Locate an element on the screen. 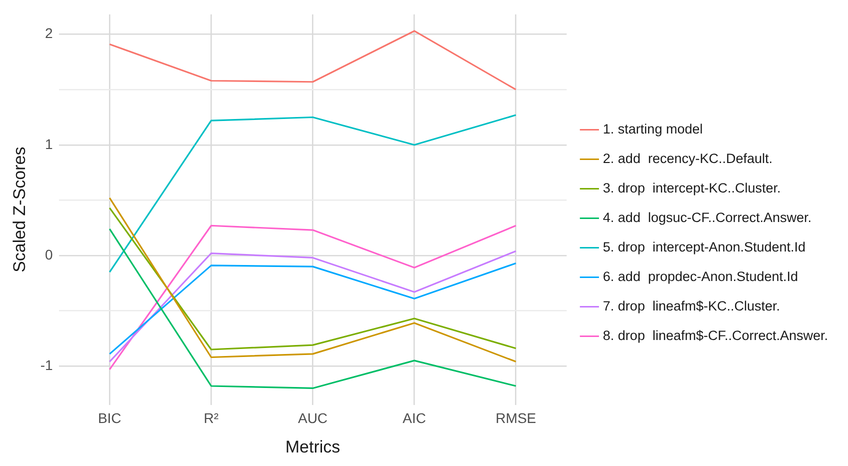 Image resolution: width=848 pixels, height=466 pixels. legend-label: 1. starting model is located at coordinates (652, 128).